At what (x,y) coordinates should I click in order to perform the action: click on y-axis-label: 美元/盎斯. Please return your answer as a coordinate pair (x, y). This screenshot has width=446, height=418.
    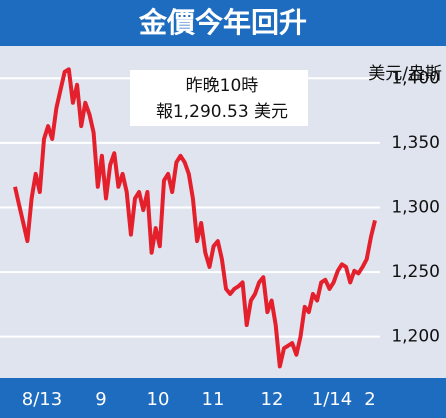
    Looking at the image, I should click on (405, 74).